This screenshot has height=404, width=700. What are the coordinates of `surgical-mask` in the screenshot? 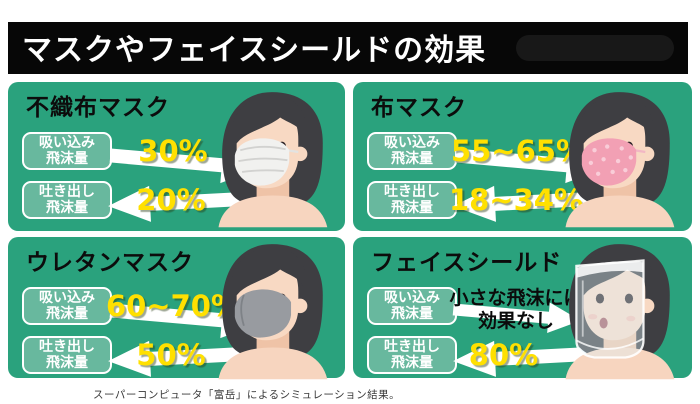 It's located at (262, 162).